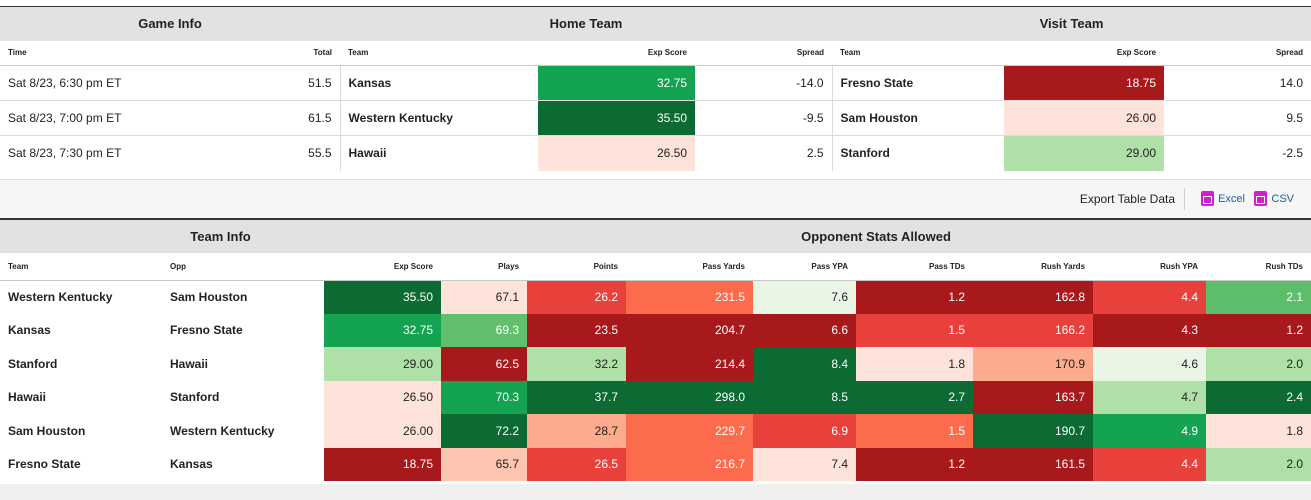 Image resolution: width=1311 pixels, height=500 pixels. I want to click on points-cell: 23.5, so click(577, 330).